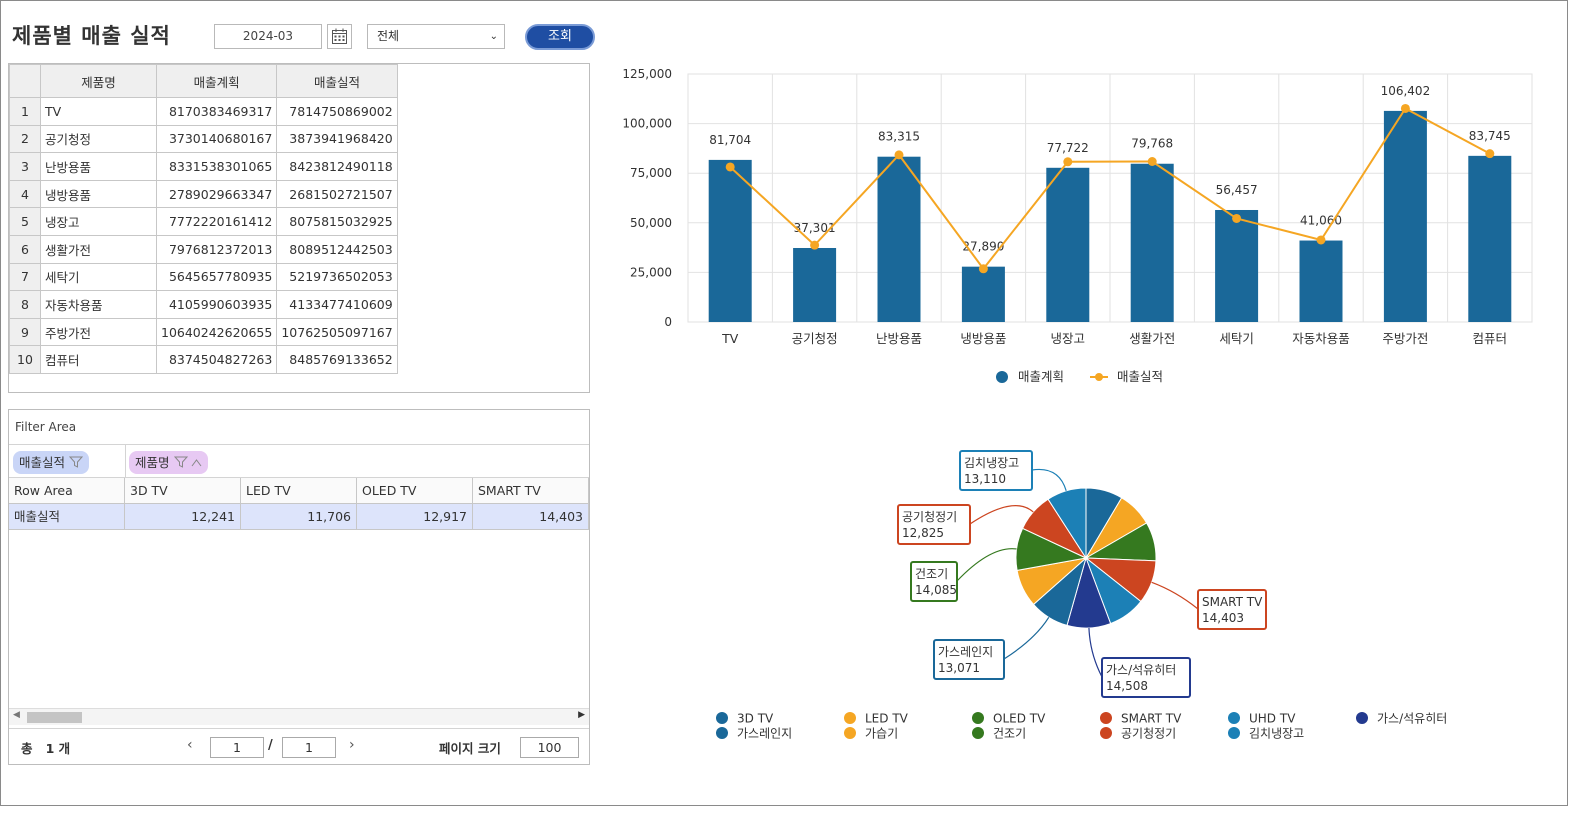  I want to click on callout-value: 14,403, so click(1223, 618).